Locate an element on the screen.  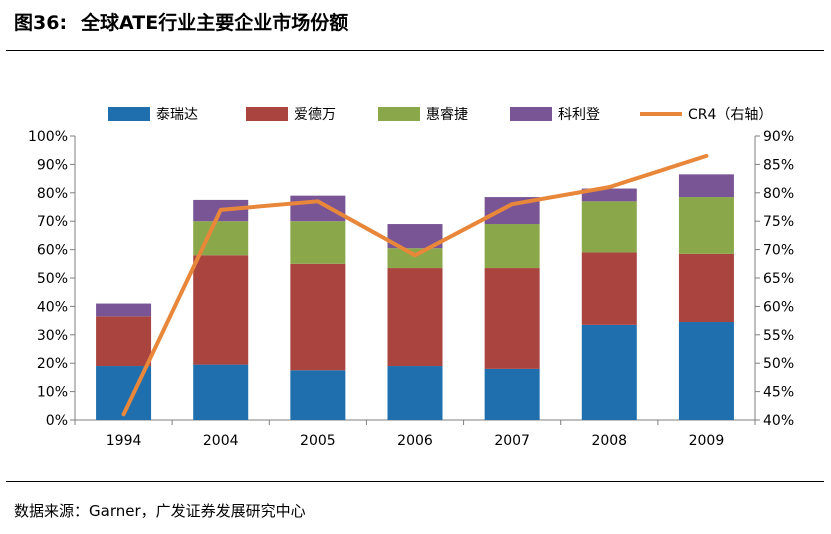
right-tick-label: 65% is located at coordinates (778, 279).